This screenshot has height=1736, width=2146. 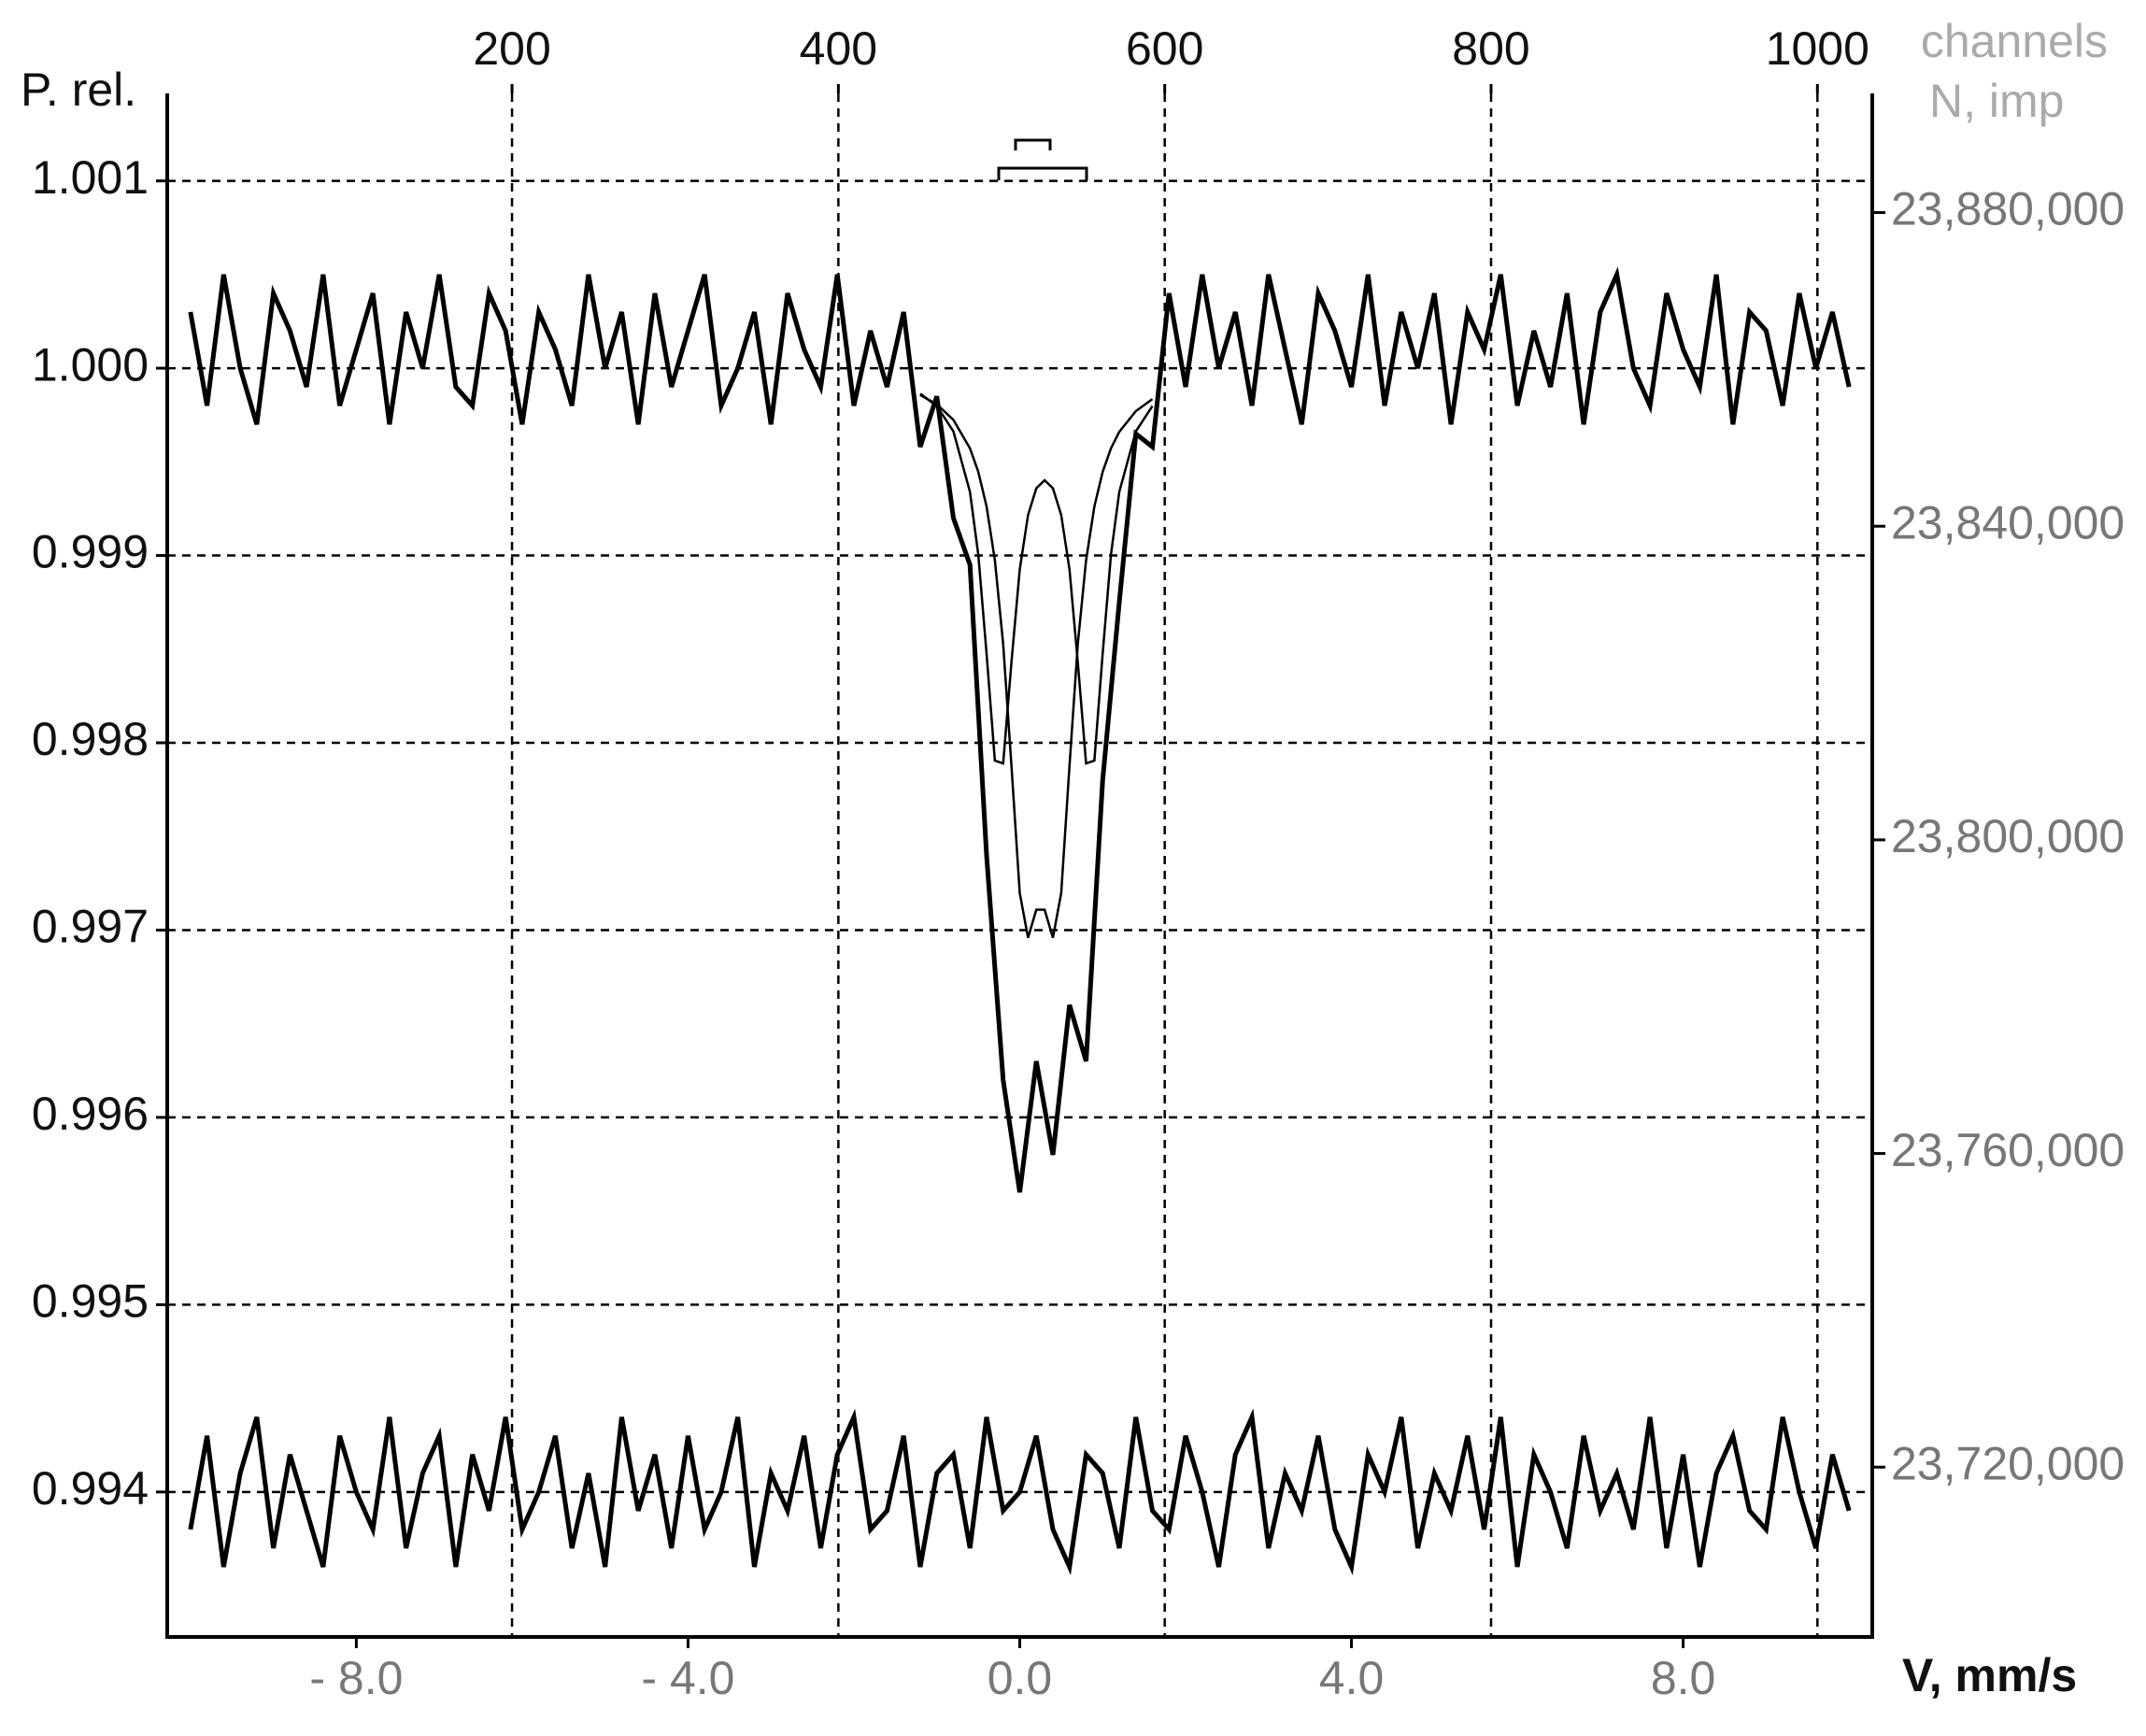 I want to click on x-tick-label: - 4.0, so click(x=688, y=1678).